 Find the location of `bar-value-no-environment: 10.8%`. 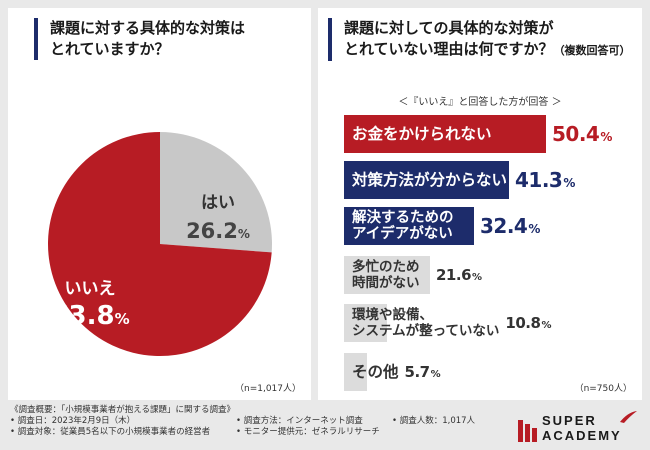

bar-value-no-environment: 10.8% is located at coordinates (528, 323).